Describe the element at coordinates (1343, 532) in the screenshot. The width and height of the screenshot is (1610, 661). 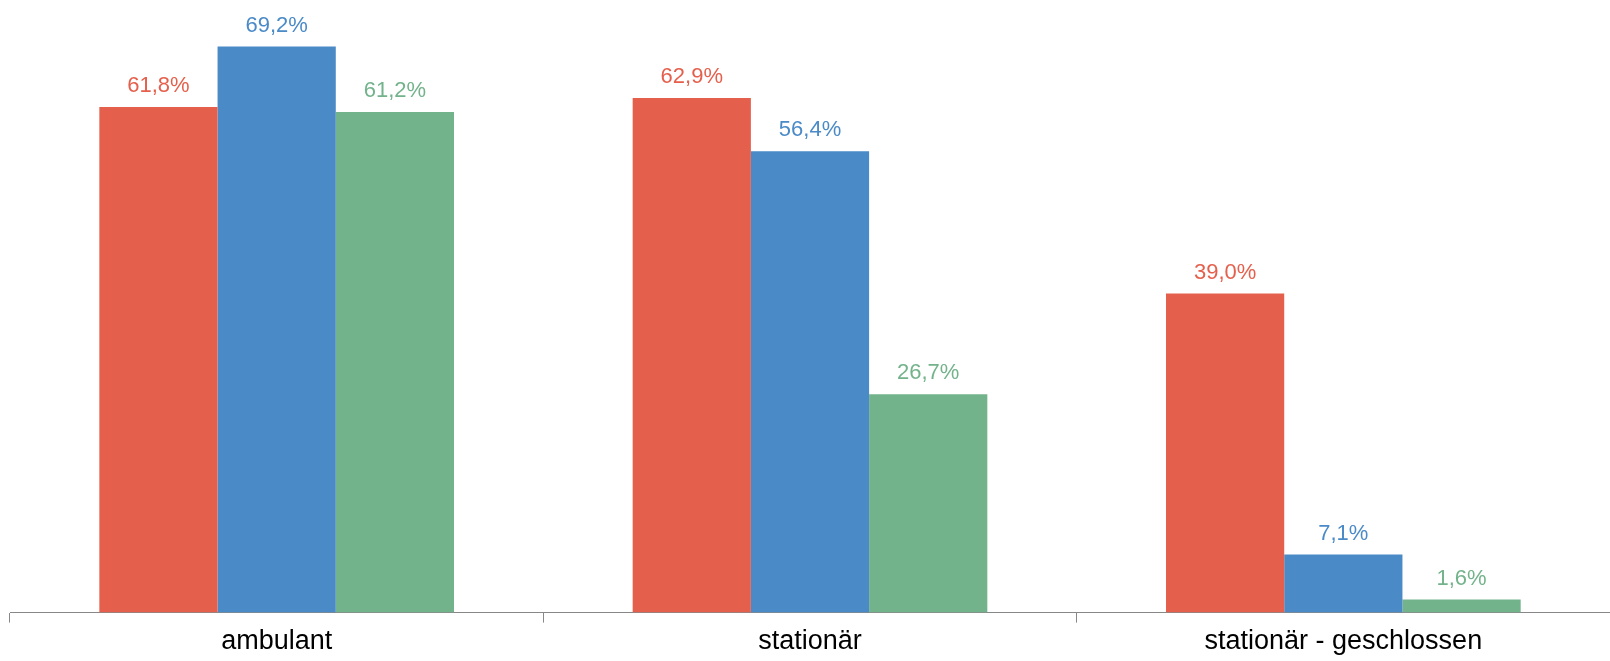
I see `data-label: 7,1%` at that location.